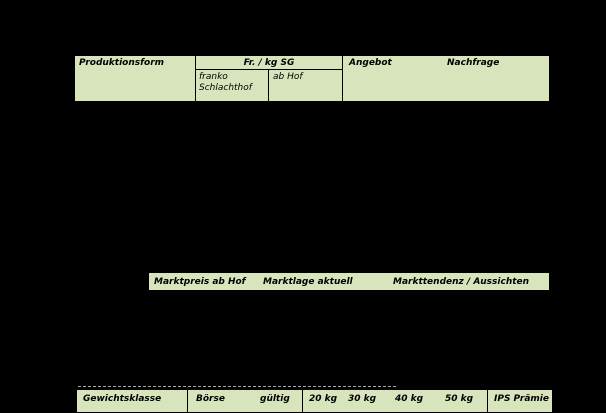 Image resolution: width=606 pixels, height=413 pixels. What do you see at coordinates (269, 63) in the screenshot?
I see `price-per-kg-header-cell: Fr. / kg SG` at bounding box center [269, 63].